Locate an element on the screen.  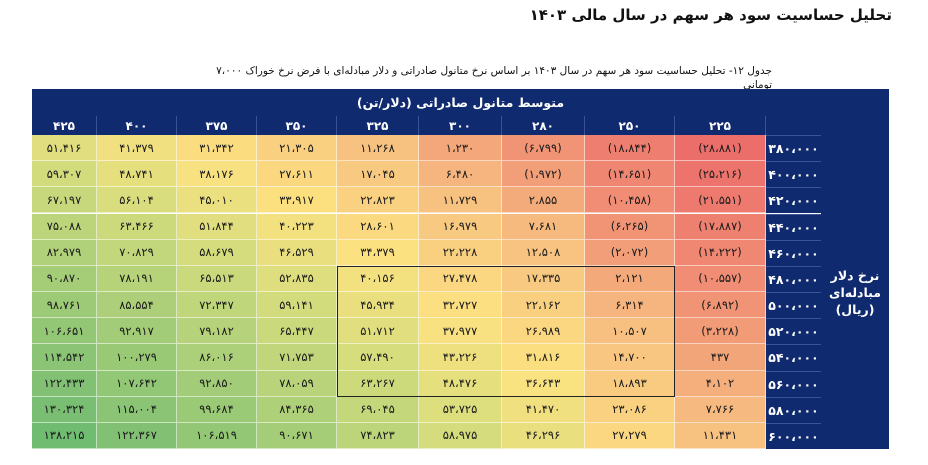
table-cell: ۸۴،۳۶۵ is located at coordinates (297, 409).